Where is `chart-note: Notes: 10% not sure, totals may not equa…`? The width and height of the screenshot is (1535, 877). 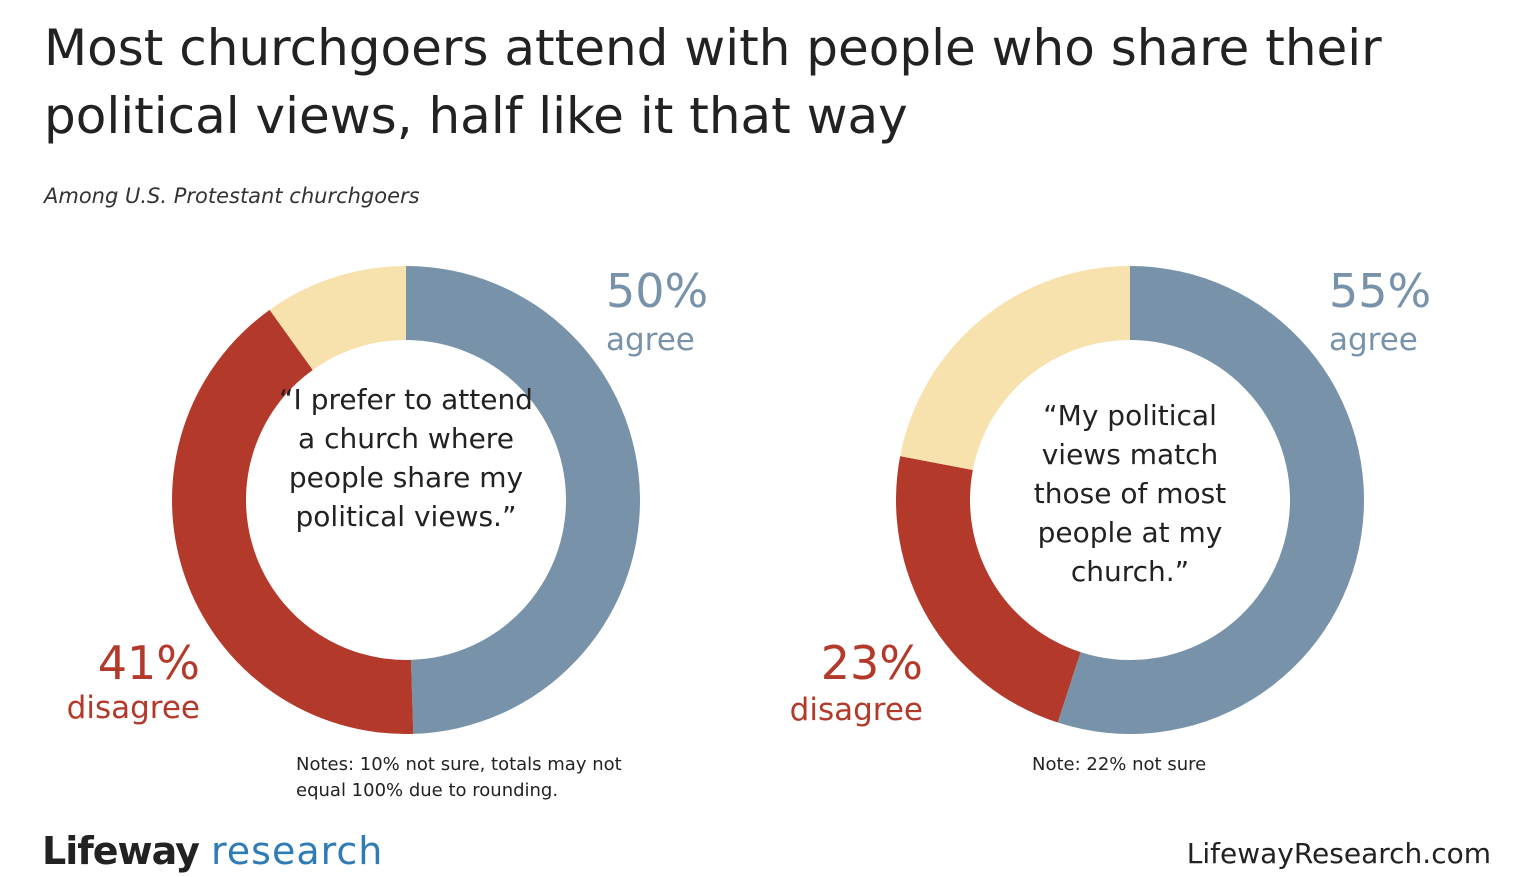
chart-note: Notes: 10% not sure, totals may not equa… is located at coordinates (459, 777).